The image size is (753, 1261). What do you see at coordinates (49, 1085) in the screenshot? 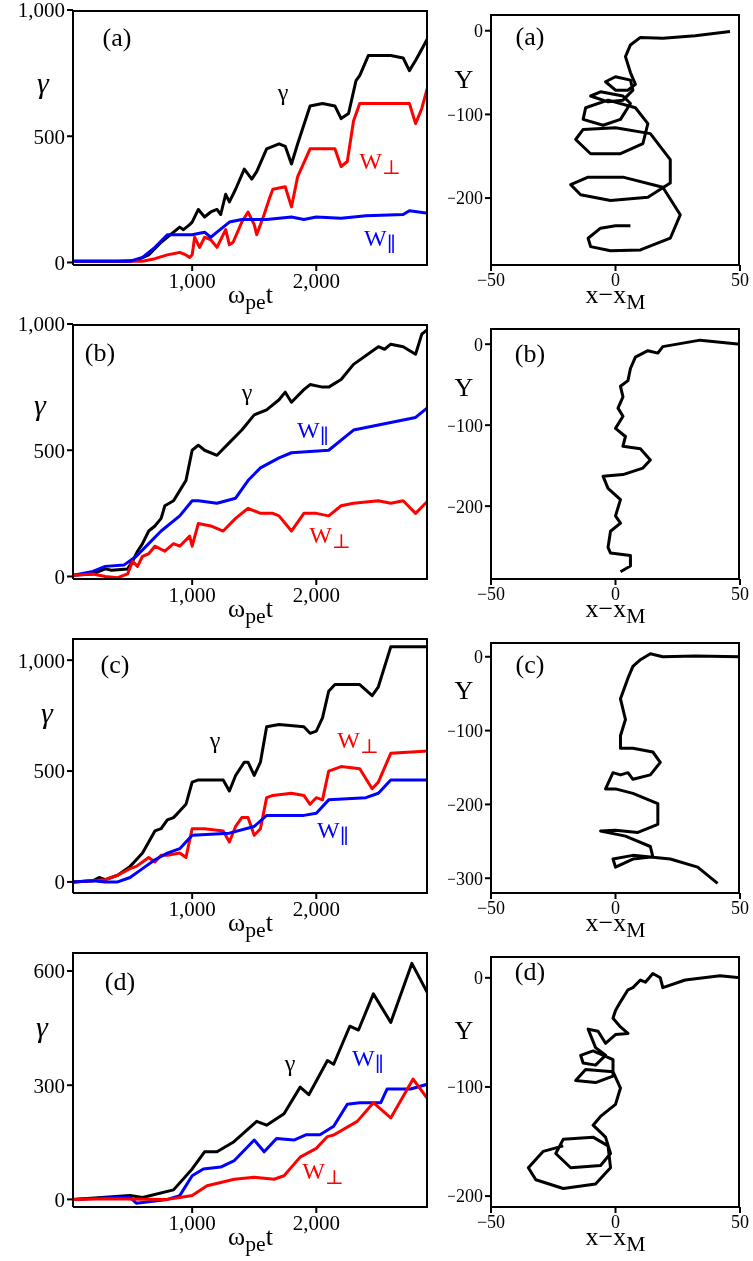
I see `y-tick-label: 300` at bounding box center [49, 1085].